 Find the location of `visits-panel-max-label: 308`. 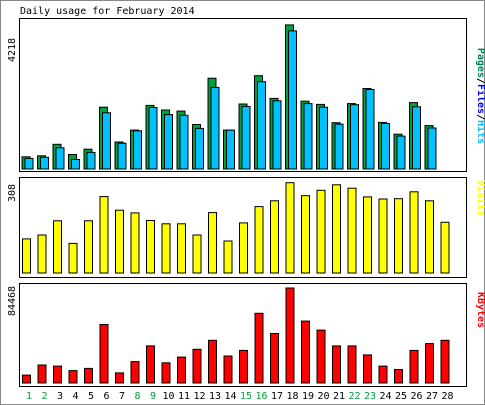

visits-panel-max-label: 308 is located at coordinates (12, 193).